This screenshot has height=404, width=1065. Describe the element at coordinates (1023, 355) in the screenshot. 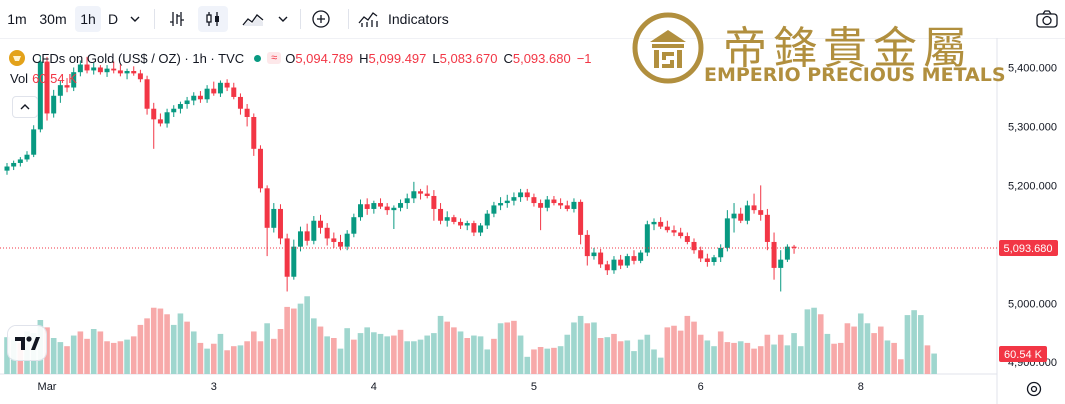

I see `svg-text: 60.54 K` at that location.